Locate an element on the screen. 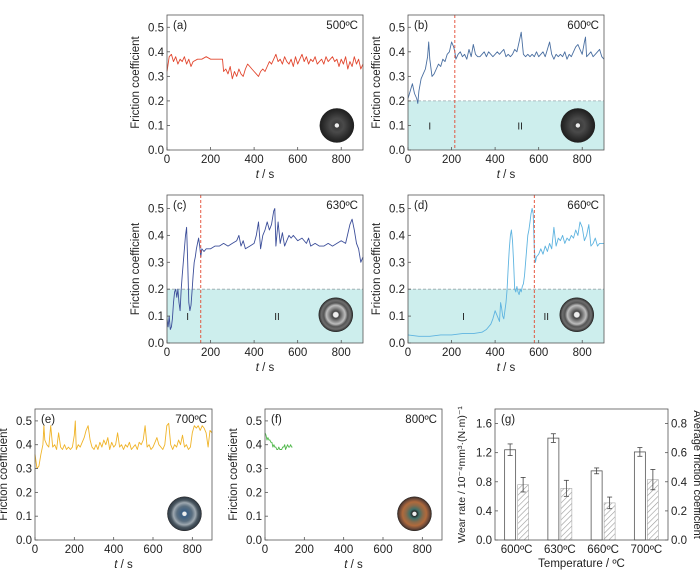 The width and height of the screenshot is (700, 576). y-tick-label-right: 0.0 is located at coordinates (679, 541).